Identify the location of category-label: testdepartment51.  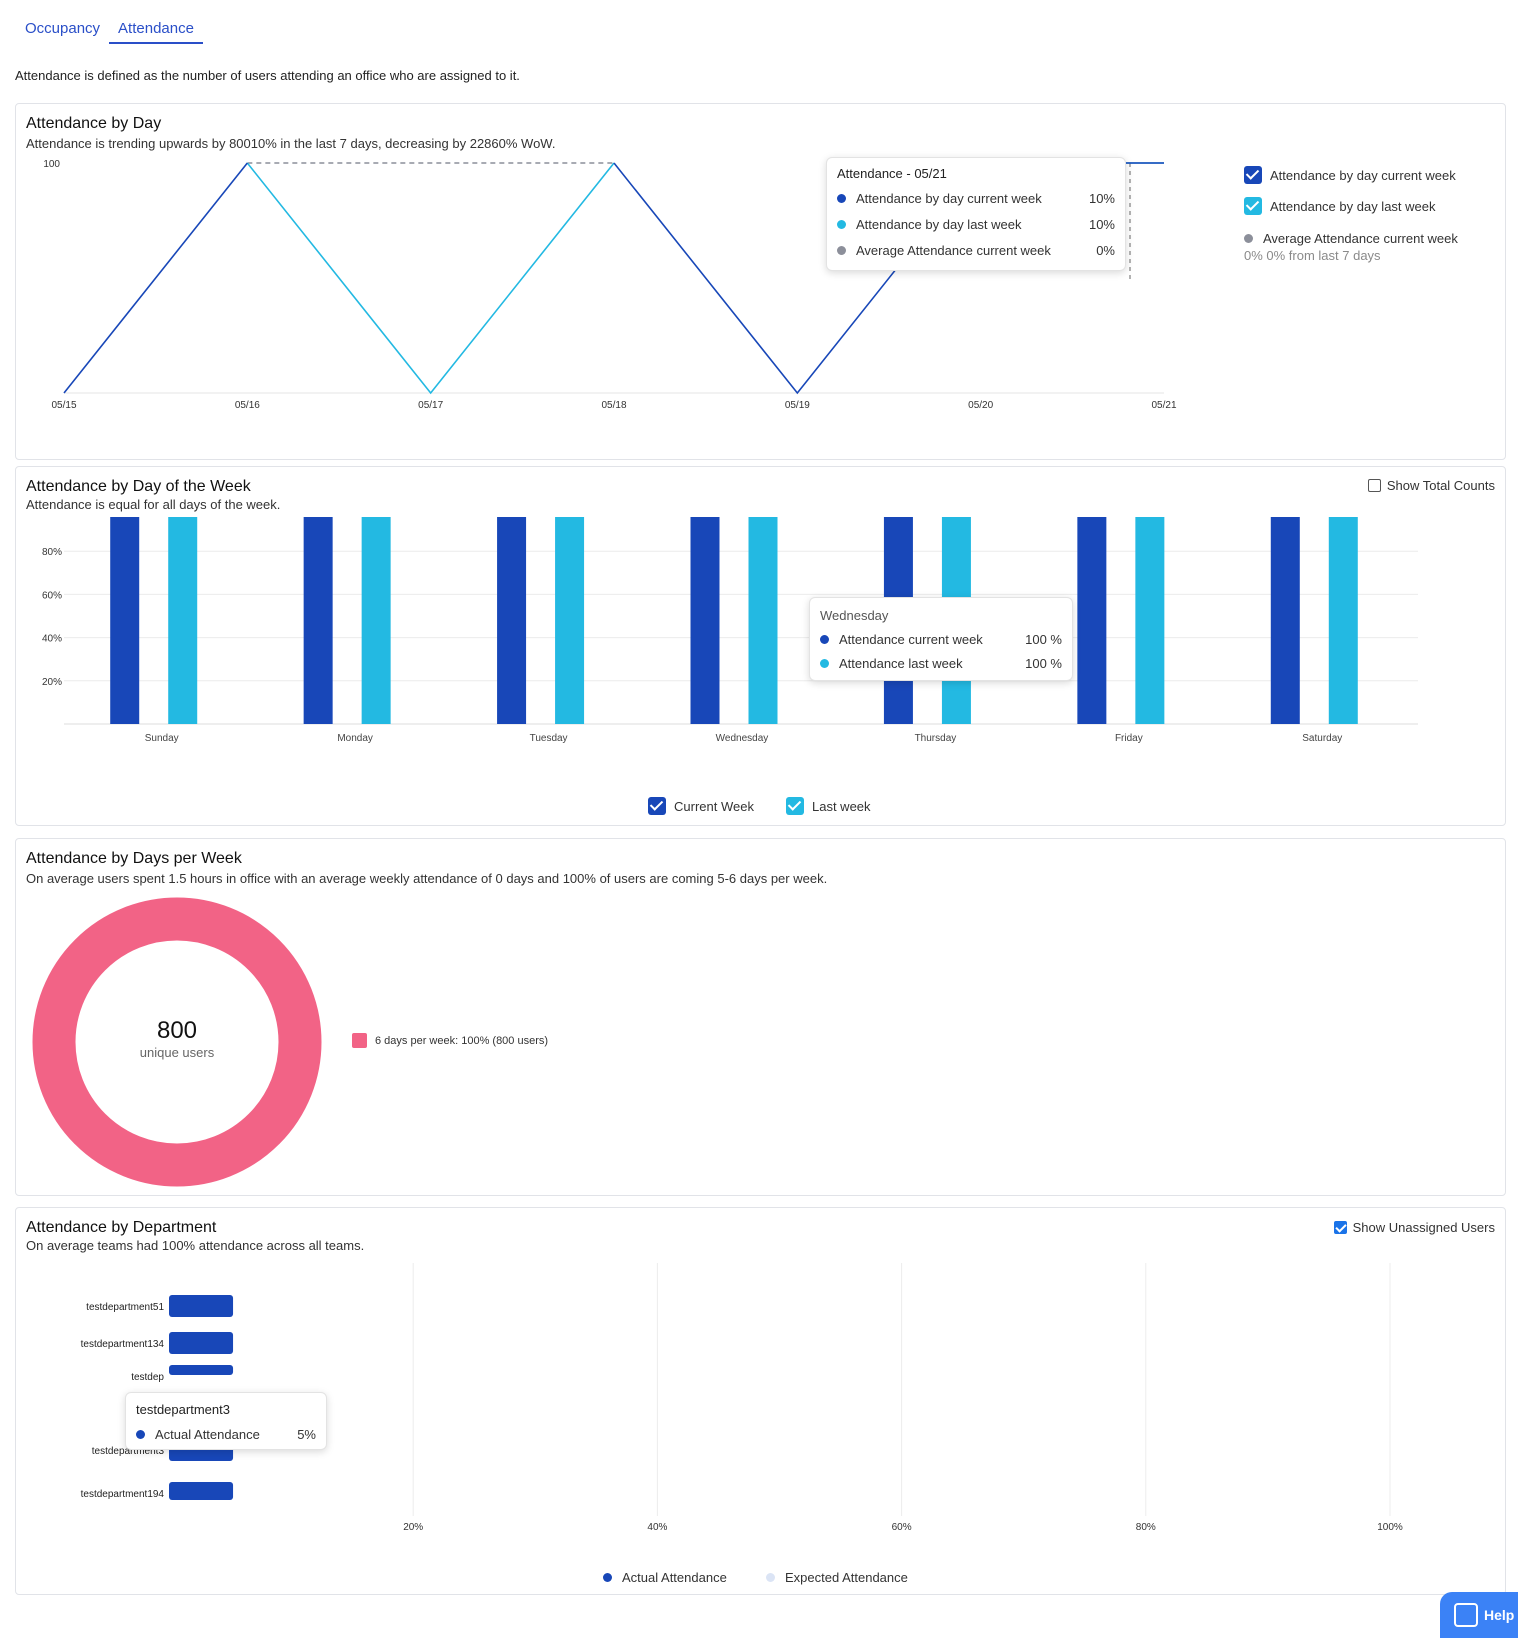
(125, 1307).